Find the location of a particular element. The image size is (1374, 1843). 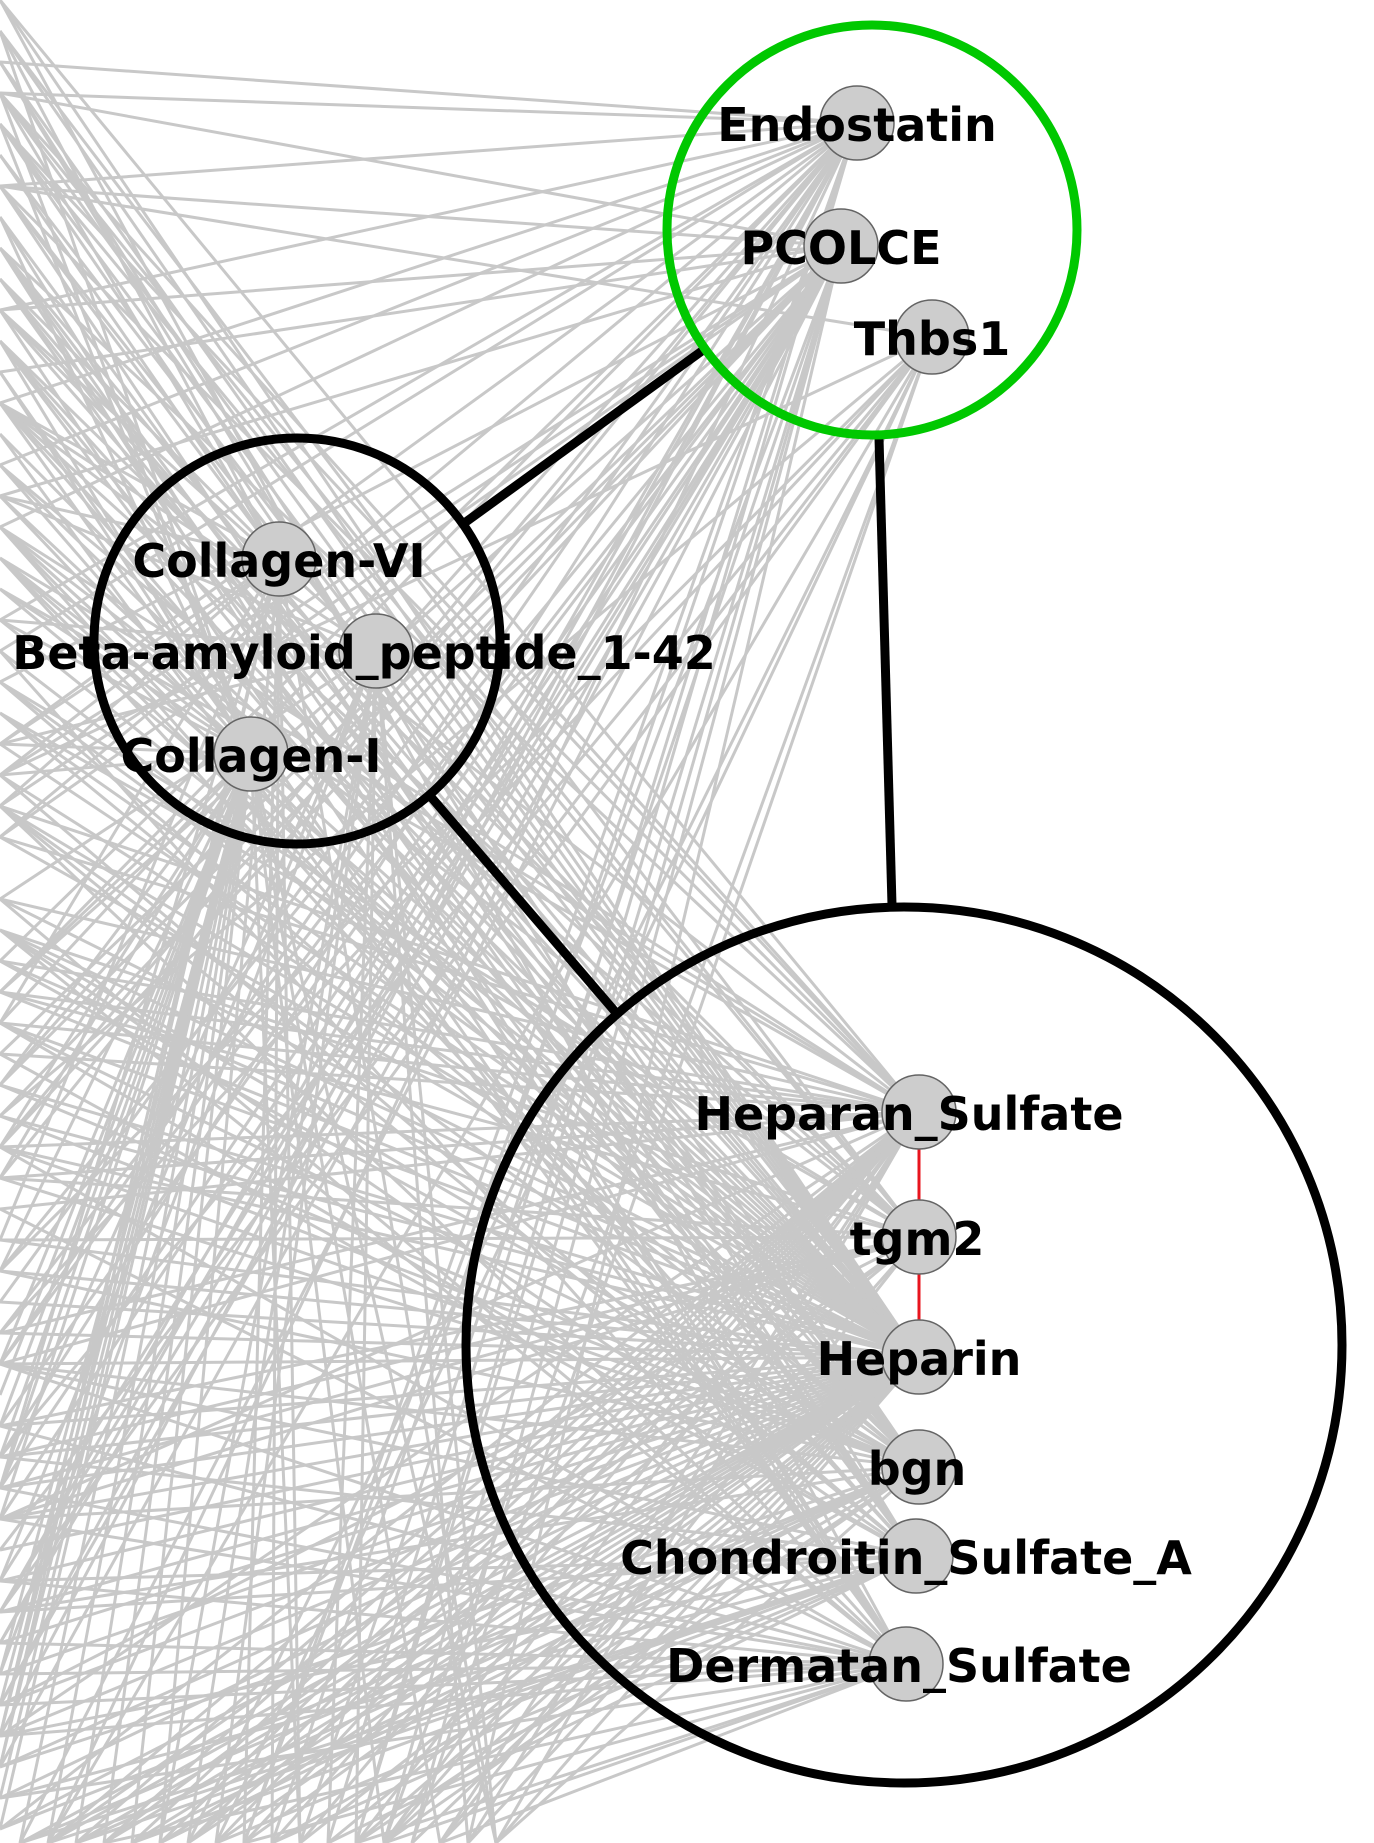

cluster-left-outline is located at coordinates (297, 641).